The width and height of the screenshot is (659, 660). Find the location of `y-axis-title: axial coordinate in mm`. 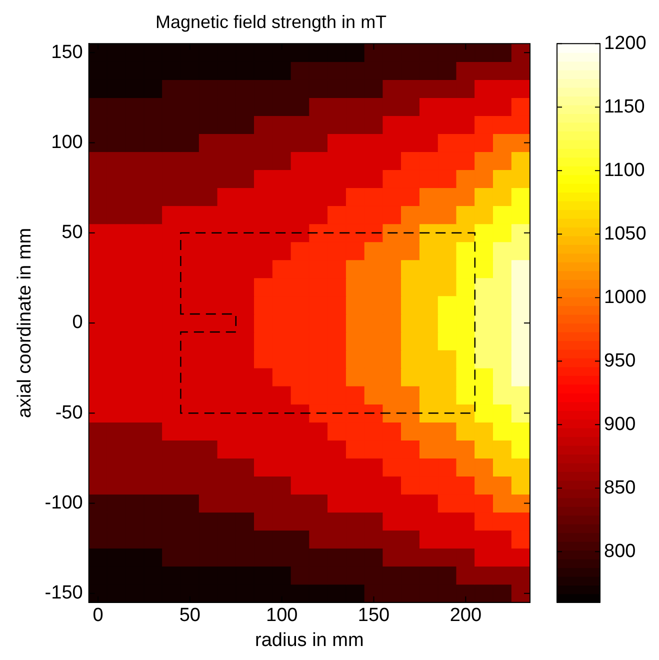

y-axis-title: axial coordinate in mm is located at coordinates (25, 323).